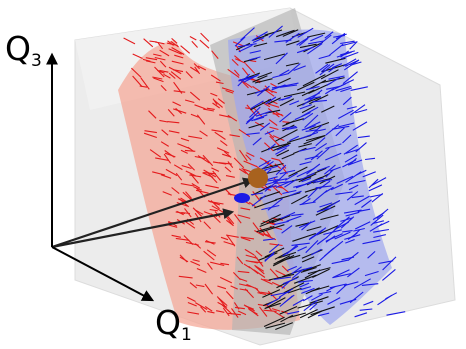 This screenshot has height=349, width=466. What do you see at coordinates (258, 178) in the screenshot?
I see `intersection-point` at bounding box center [258, 178].